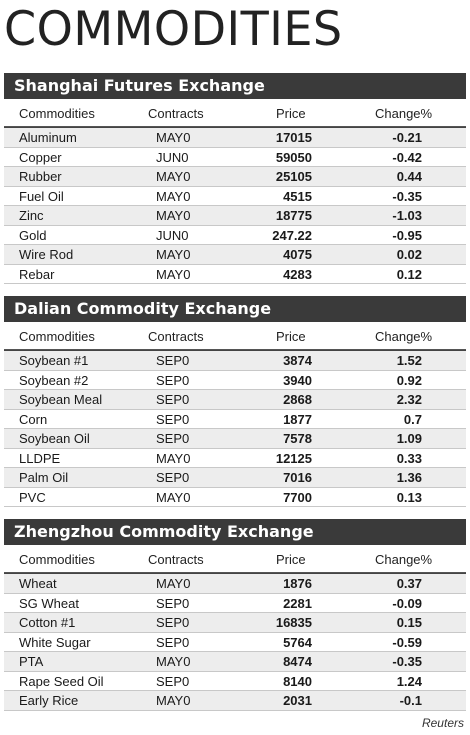 The image size is (470, 735). What do you see at coordinates (54, 438) in the screenshot?
I see `commodity-cell: Soybean Oil` at bounding box center [54, 438].